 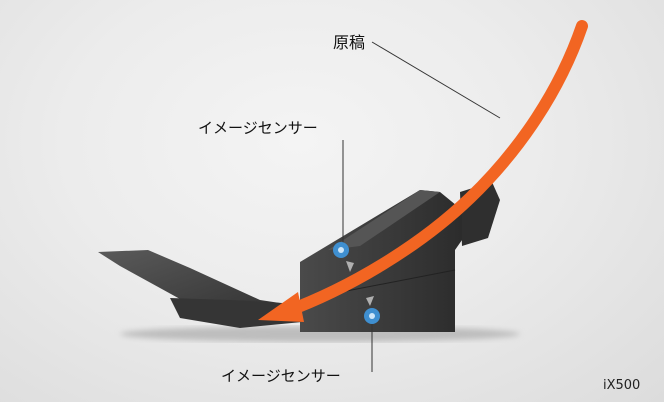 I want to click on paper-path-arrowhead, so click(x=281, y=307).